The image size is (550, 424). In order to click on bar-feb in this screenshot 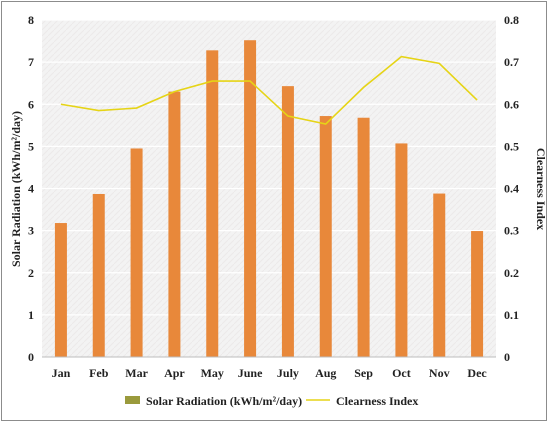, I will do `click(98, 275)`.